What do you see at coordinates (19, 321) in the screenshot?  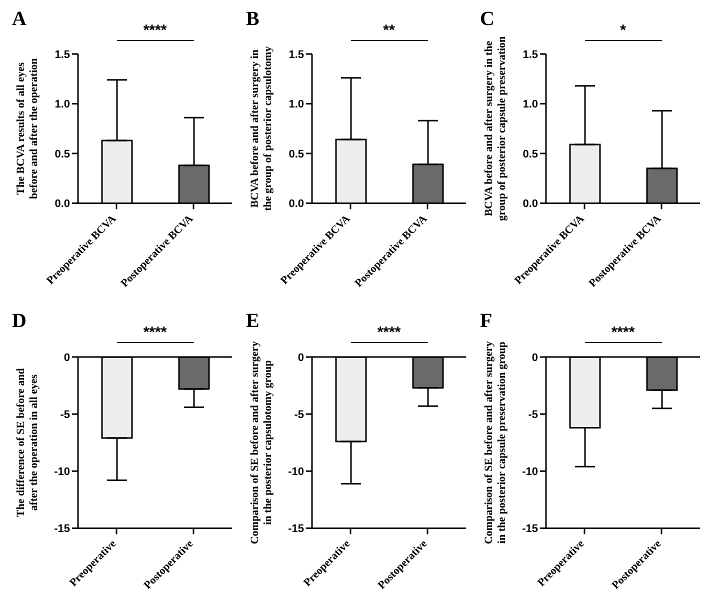 I see `chart-title: D` at bounding box center [19, 321].